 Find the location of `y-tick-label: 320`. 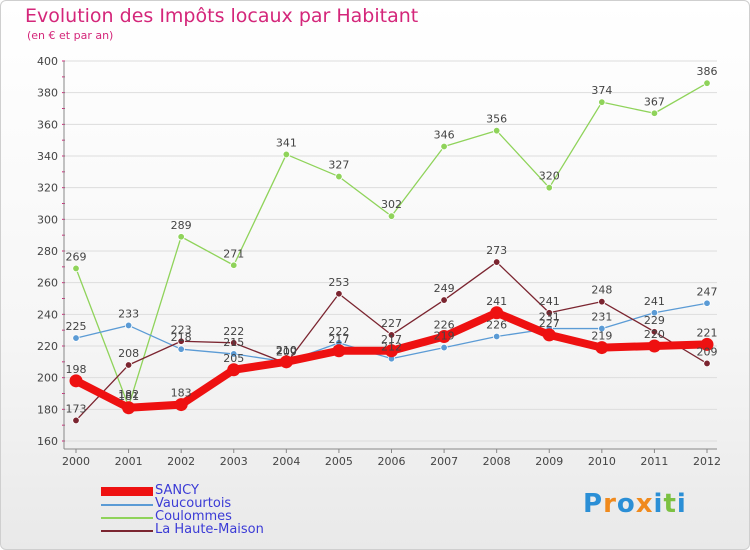

y-tick-label: 320 is located at coordinates (47, 188).